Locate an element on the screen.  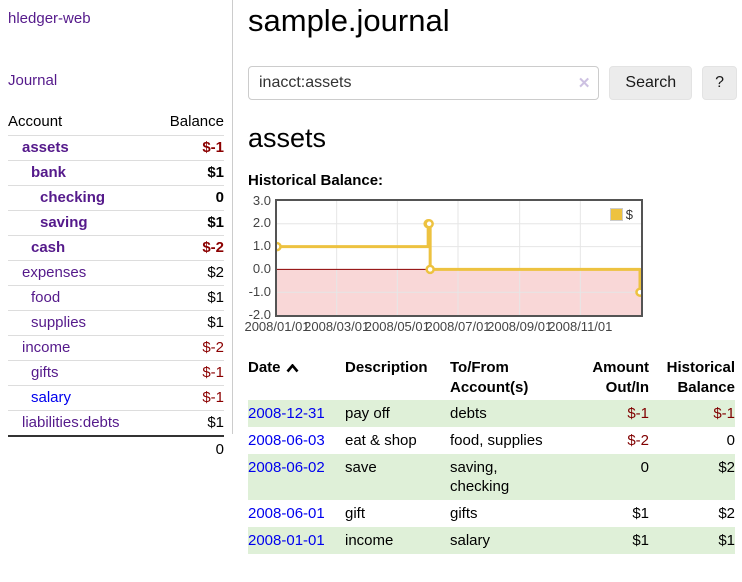
y-tick-label: 0.0 is located at coordinates (261, 269).